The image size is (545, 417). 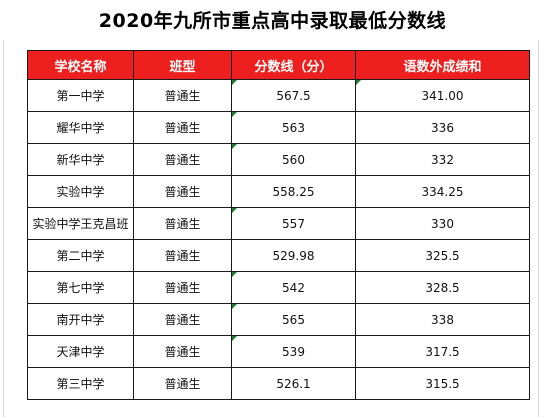 I want to click on school-name-cell: 第二中学, so click(x=80, y=255).